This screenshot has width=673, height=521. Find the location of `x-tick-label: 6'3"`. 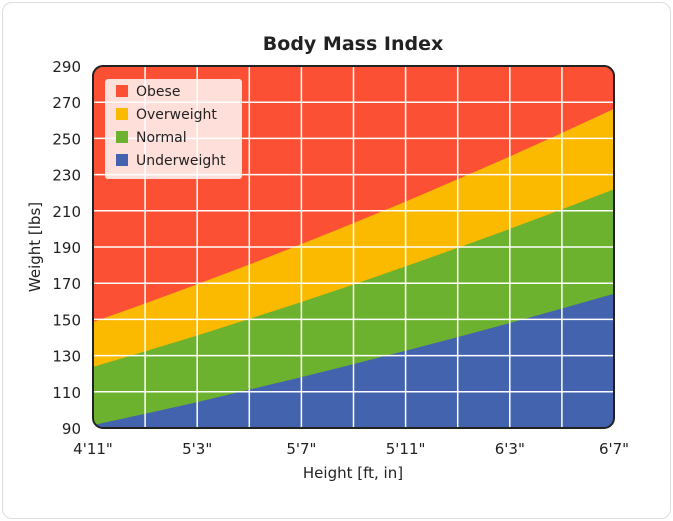

x-tick-label: 6'3" is located at coordinates (510, 449).